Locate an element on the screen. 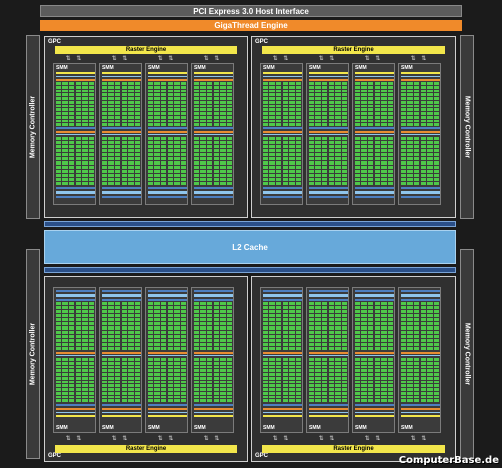  warp-scheduler-bar is located at coordinates (121, 132).